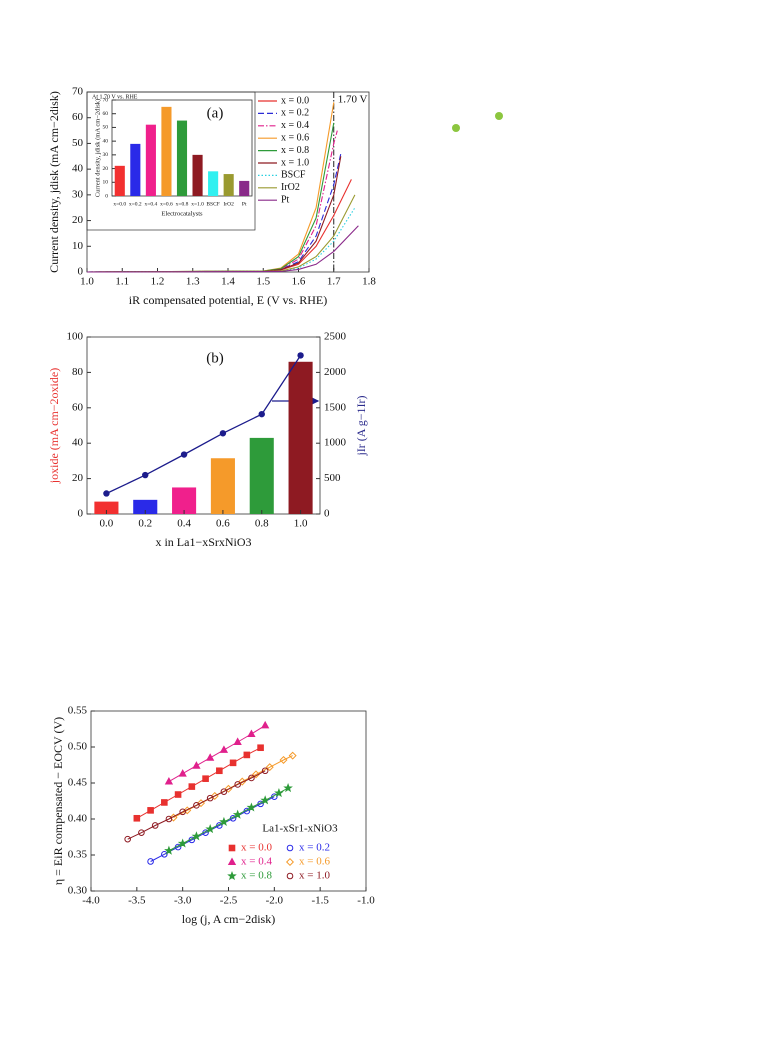 Image resolution: width=780 pixels, height=1044 pixels. I want to click on x-tick-label: 1.1, so click(122, 282).